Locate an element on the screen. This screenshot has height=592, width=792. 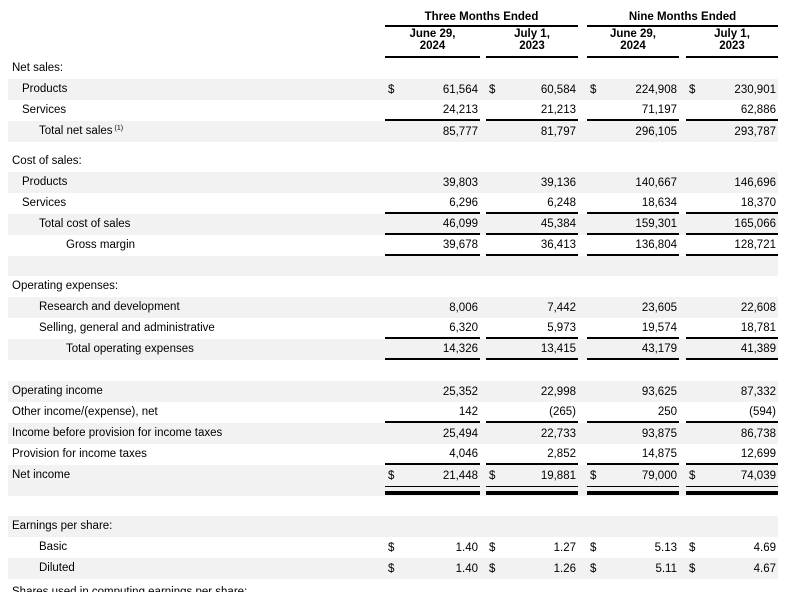
value-text: 19,574 is located at coordinates (659, 327).